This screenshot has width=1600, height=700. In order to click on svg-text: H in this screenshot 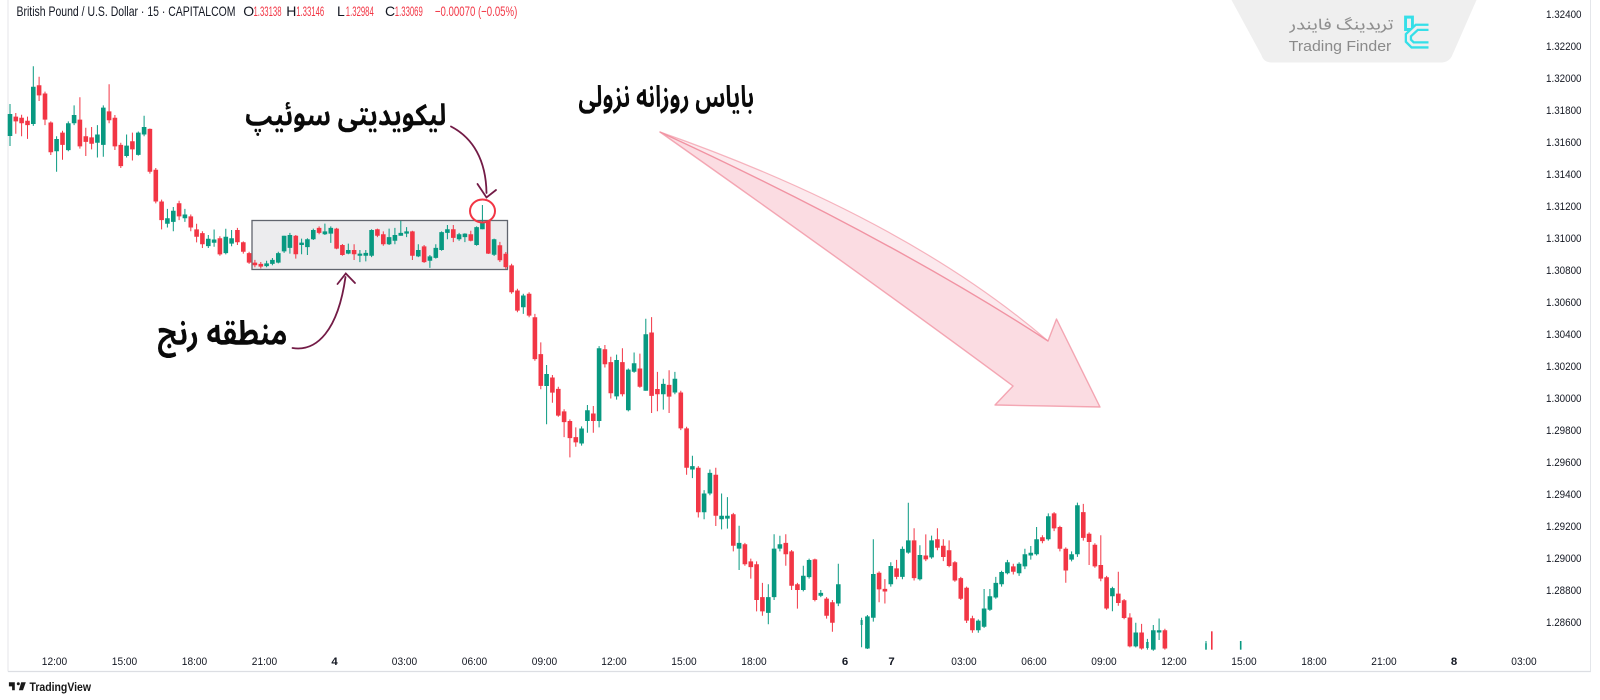, I will do `click(291, 11)`.